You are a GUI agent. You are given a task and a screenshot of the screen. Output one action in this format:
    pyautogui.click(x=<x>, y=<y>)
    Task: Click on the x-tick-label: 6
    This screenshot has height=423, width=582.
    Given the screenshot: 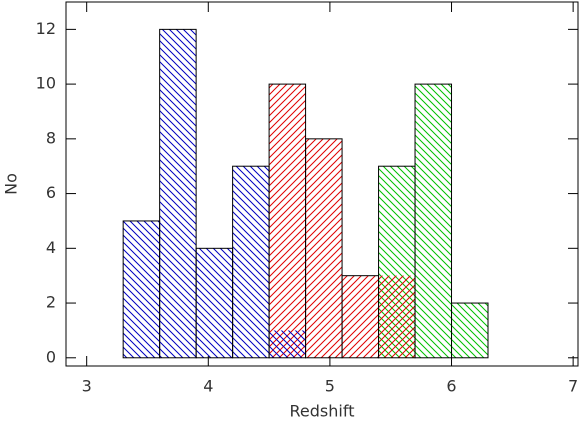 What is the action you would take?
    pyautogui.click(x=451, y=386)
    